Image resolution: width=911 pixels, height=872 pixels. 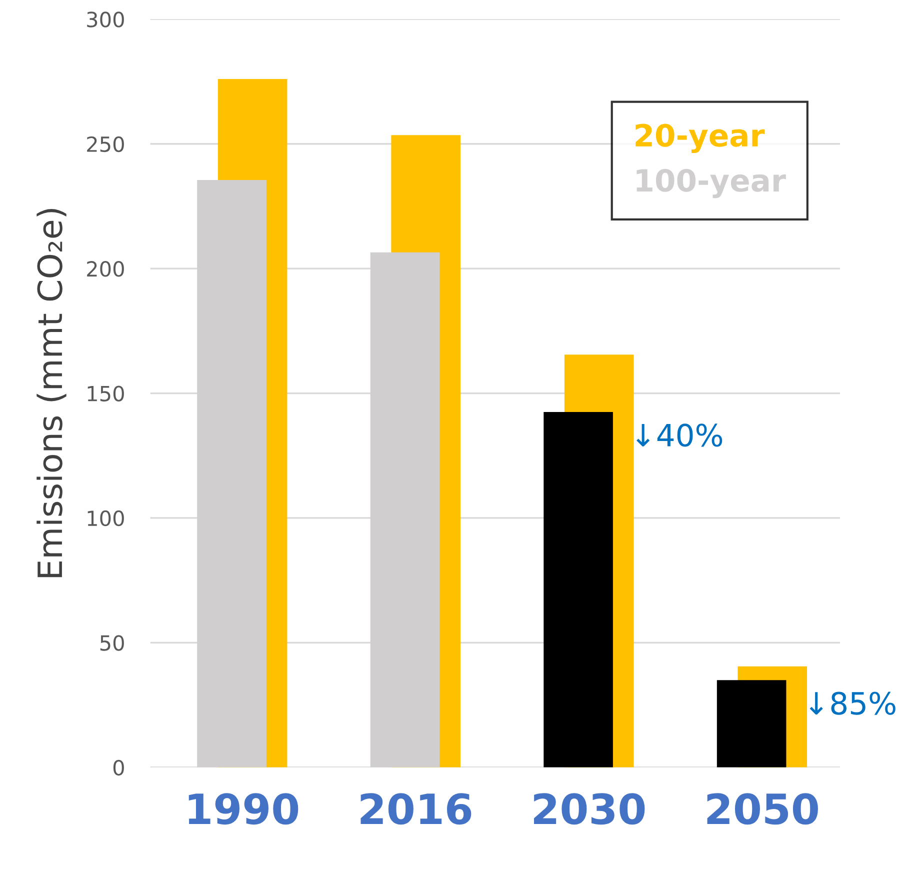 I want to click on text: 20-year, so click(x=700, y=138).